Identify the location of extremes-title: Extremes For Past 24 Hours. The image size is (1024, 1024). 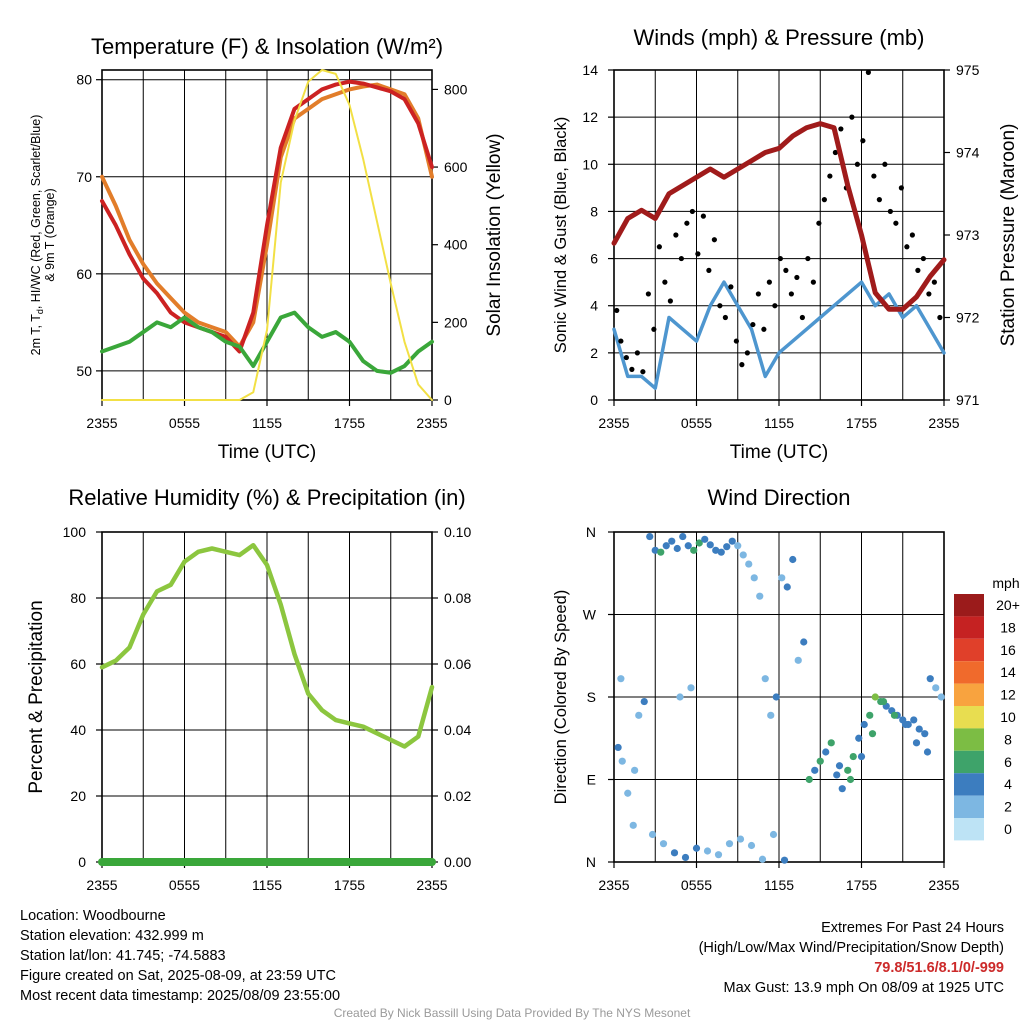
(912, 928).